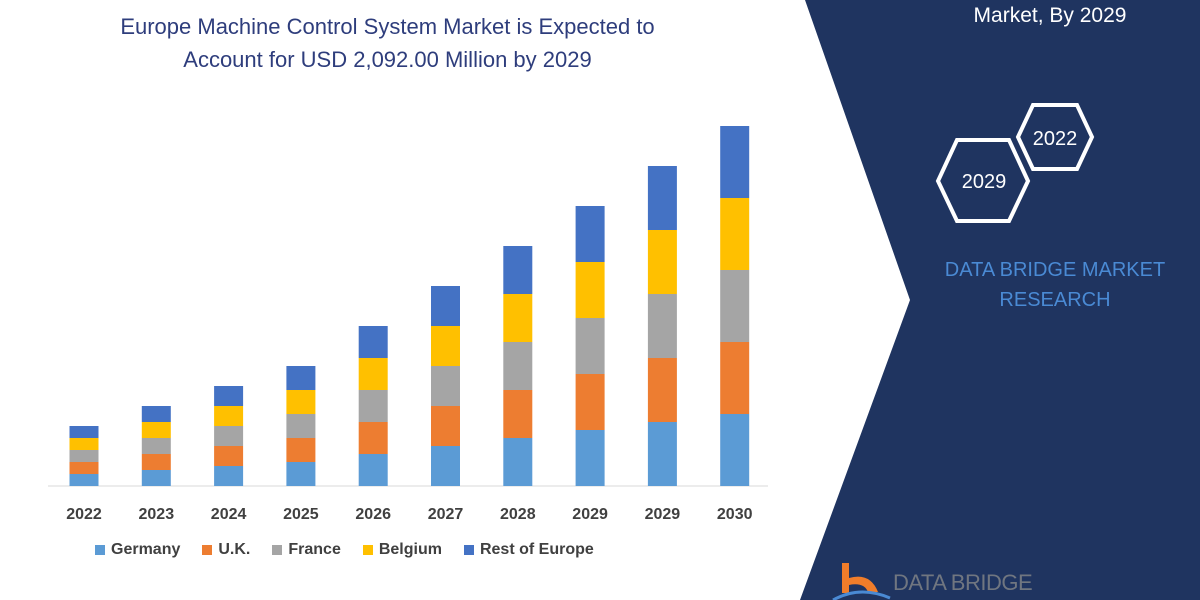  Describe the element at coordinates (861, 581) in the screenshot. I see `logo-icon` at that location.